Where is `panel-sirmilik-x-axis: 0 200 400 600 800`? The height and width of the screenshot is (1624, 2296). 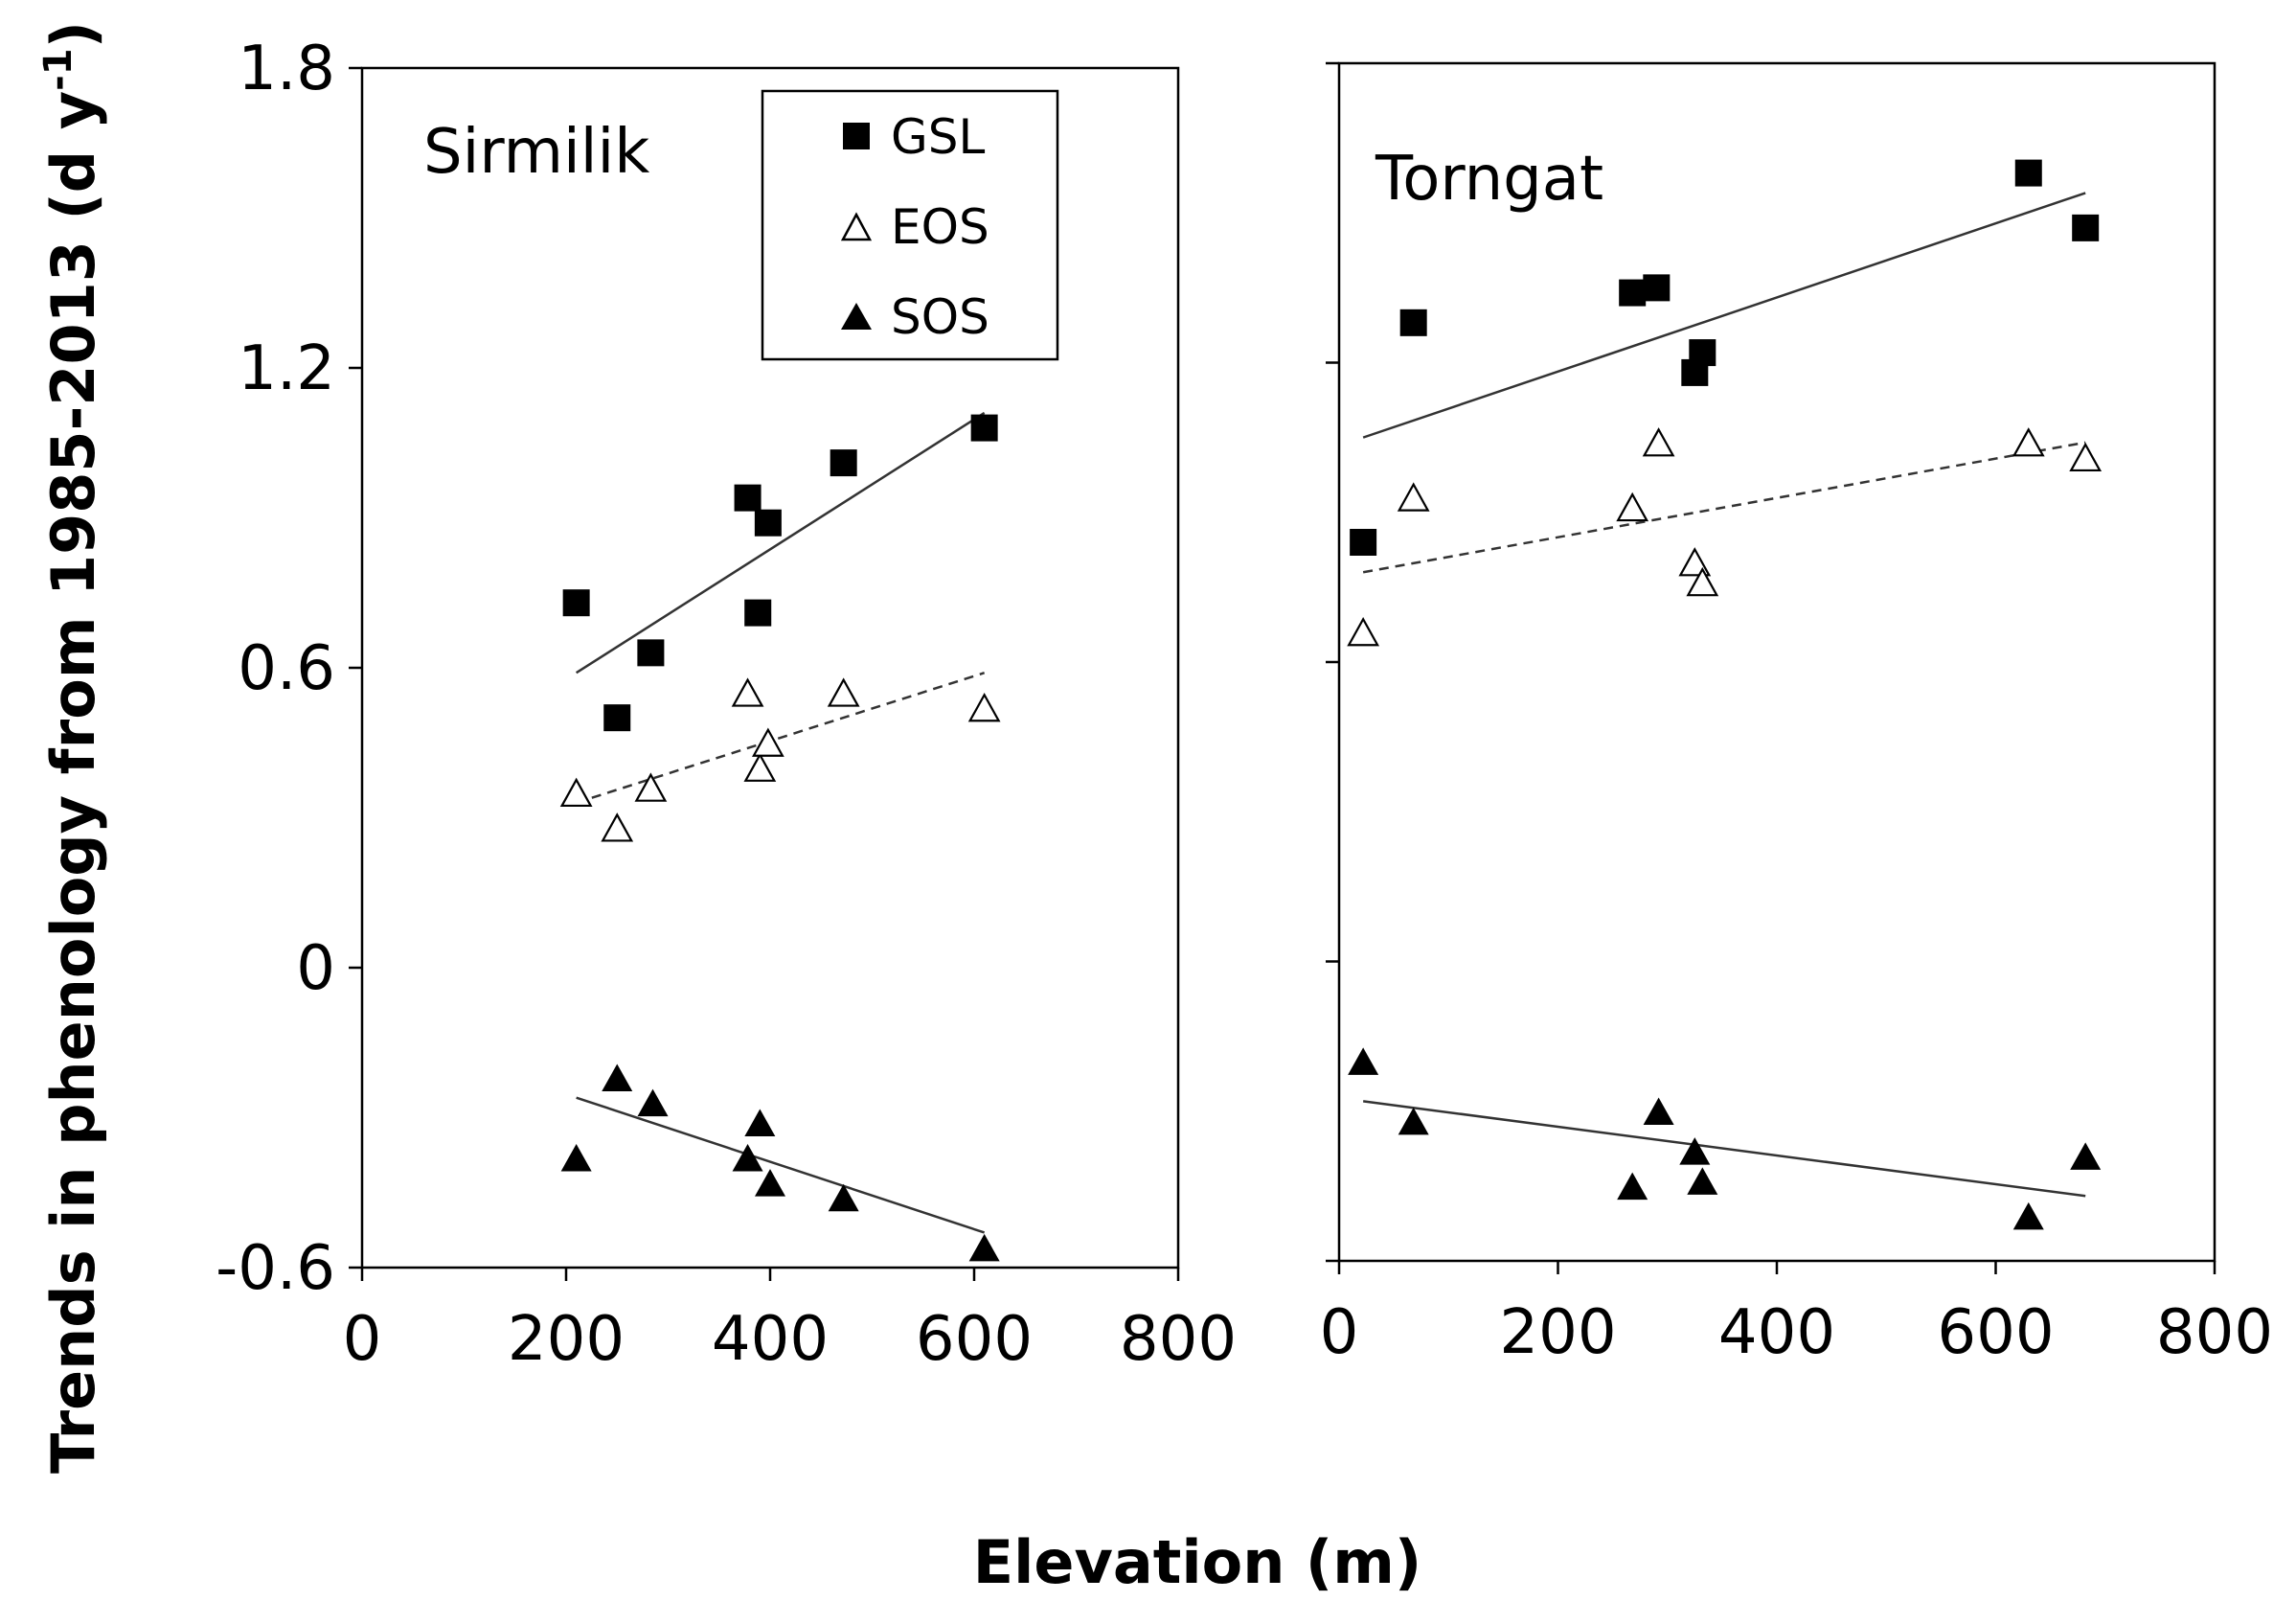
panel-sirmilik-x-axis: 0 200 400 600 800 is located at coordinates (790, 1321).